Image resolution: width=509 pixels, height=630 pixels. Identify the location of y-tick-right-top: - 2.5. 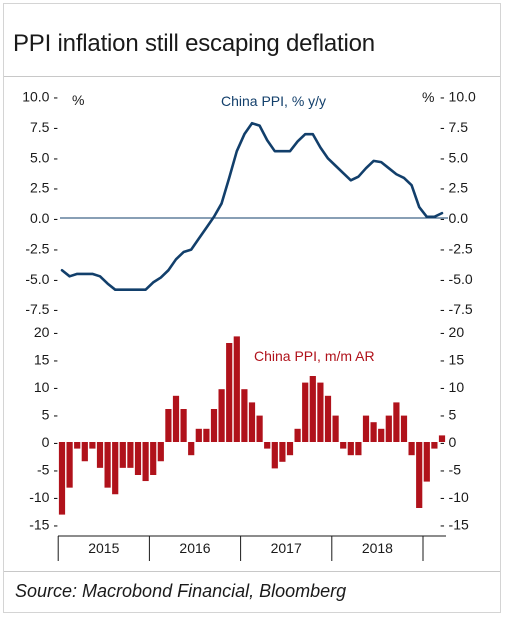
(454, 188).